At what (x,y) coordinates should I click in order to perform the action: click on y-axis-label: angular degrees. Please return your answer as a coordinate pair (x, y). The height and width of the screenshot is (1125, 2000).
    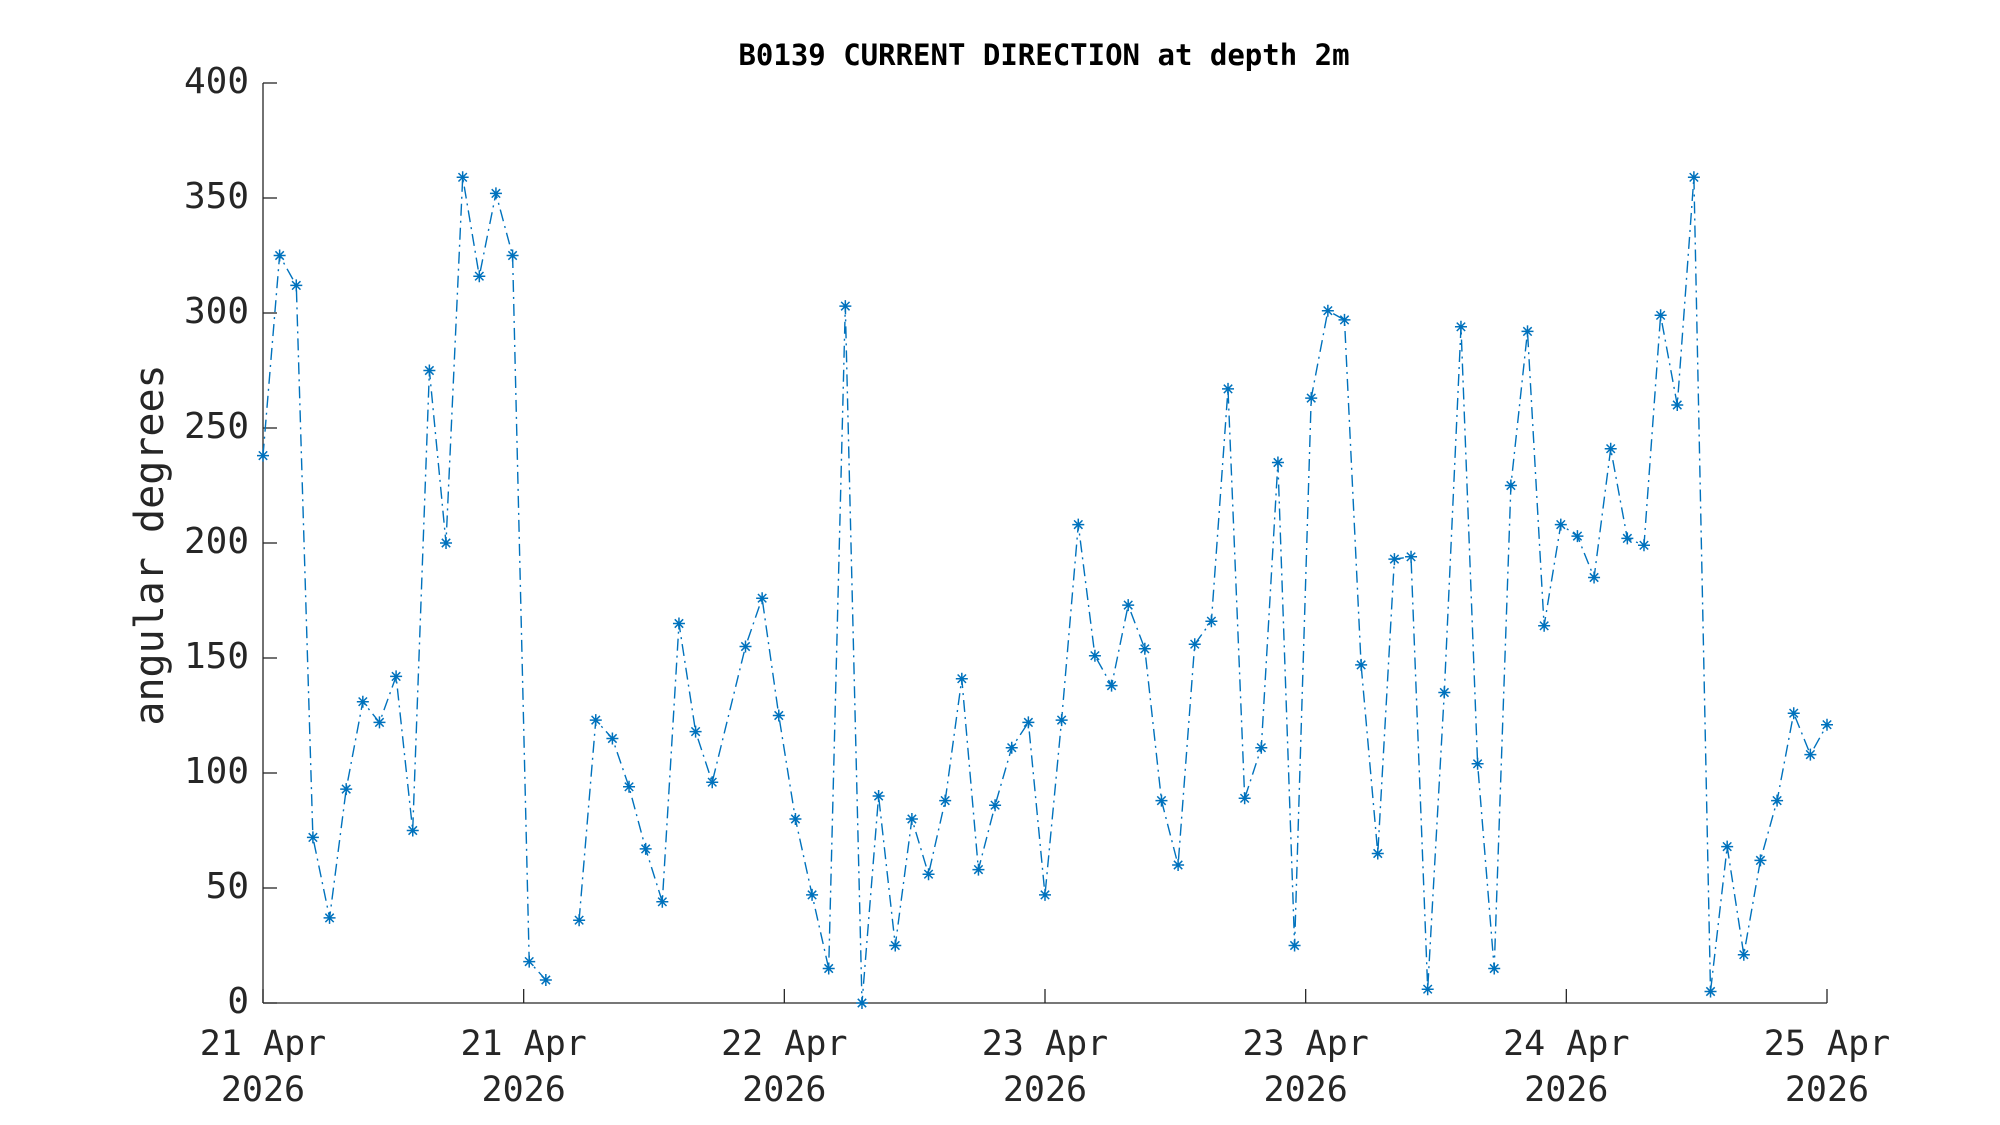
    Looking at the image, I should click on (150, 544).